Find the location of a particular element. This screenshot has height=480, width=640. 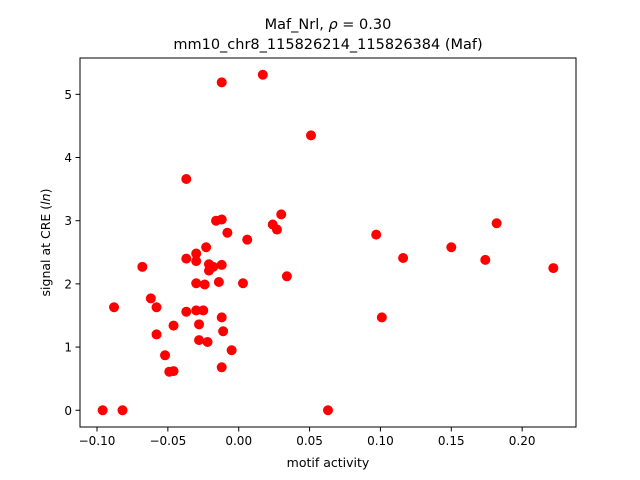

x-axis-ticks: −0.10 −0.05 0.00 0.05 0.10 0.15 0.20 is located at coordinates (307, 437).